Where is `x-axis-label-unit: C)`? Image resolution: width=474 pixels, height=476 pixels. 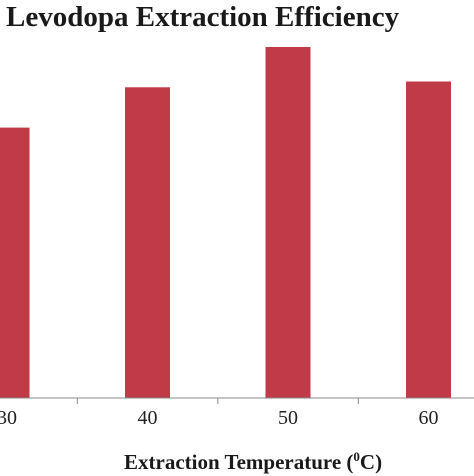
x-axis-label-unit: C) is located at coordinates (371, 462).